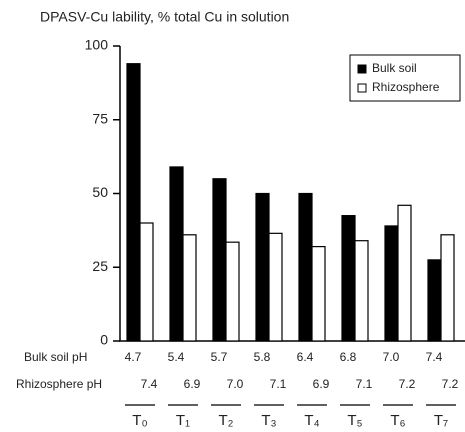 This screenshot has height=432, width=465. Describe the element at coordinates (397, 420) in the screenshot. I see `x-tick-label: T₆` at that location.